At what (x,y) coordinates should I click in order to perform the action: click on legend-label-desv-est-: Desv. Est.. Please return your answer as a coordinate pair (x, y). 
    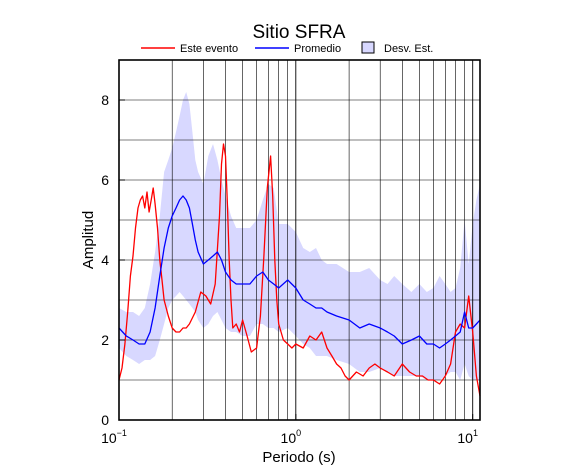
    Looking at the image, I should click on (408, 49).